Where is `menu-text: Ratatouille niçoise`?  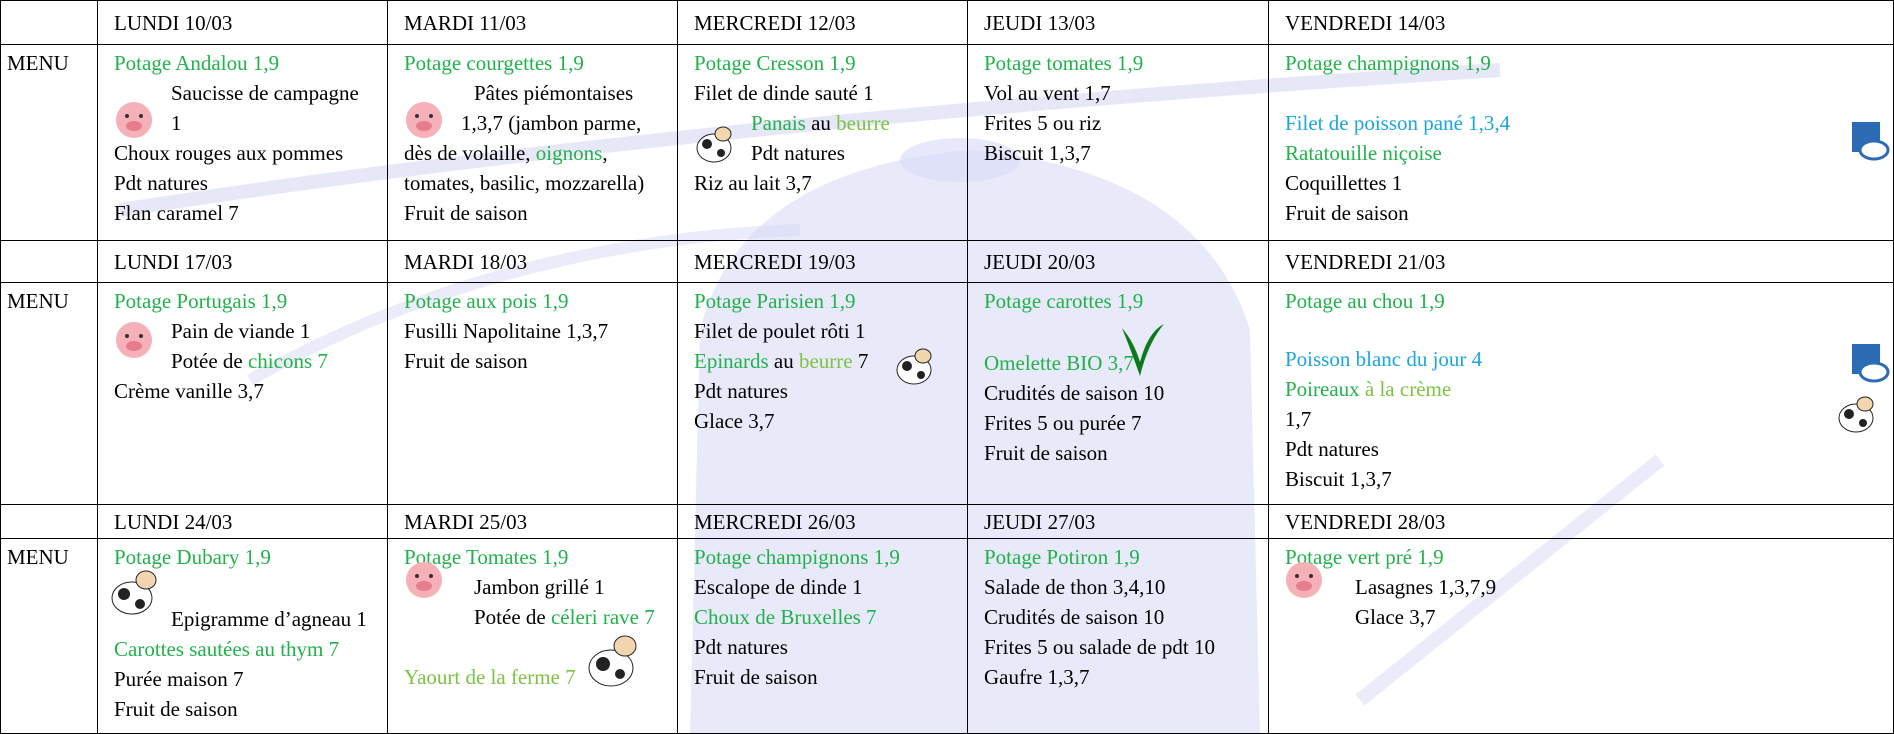 menu-text: Ratatouille niçoise is located at coordinates (1363, 153).